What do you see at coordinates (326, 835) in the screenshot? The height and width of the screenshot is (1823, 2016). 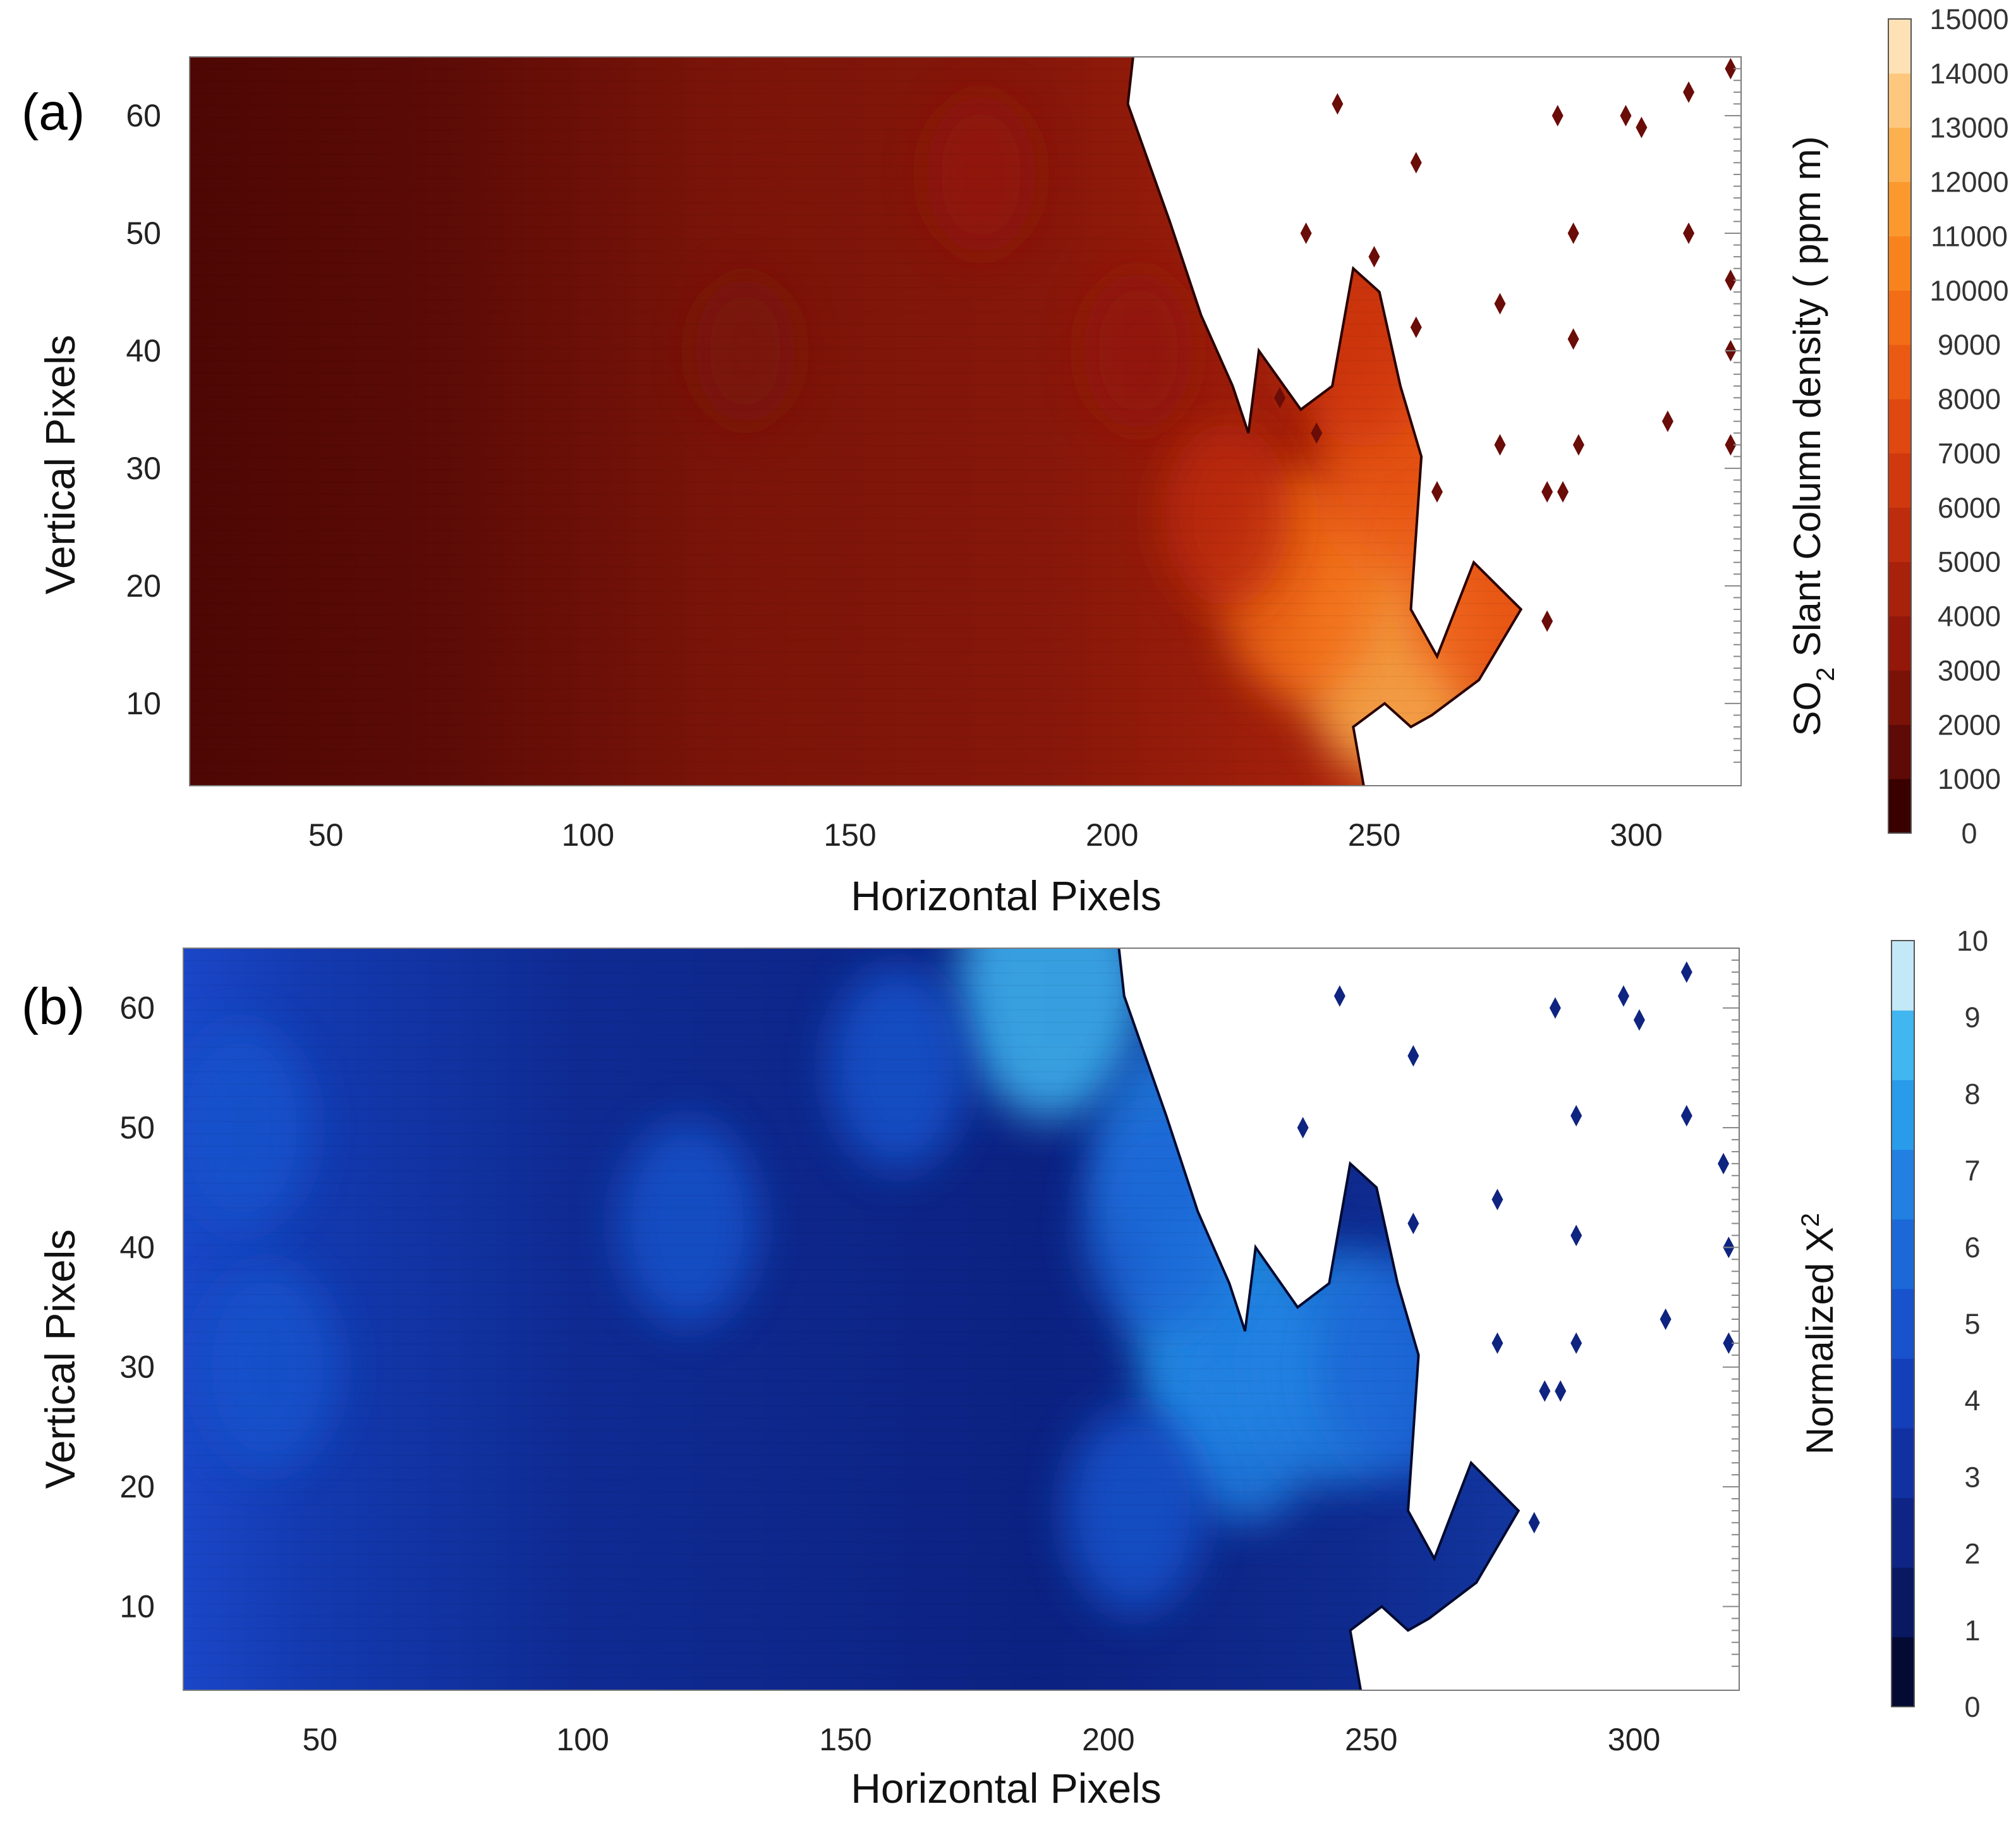 I see `so2-x-tick-label: 50` at bounding box center [326, 835].